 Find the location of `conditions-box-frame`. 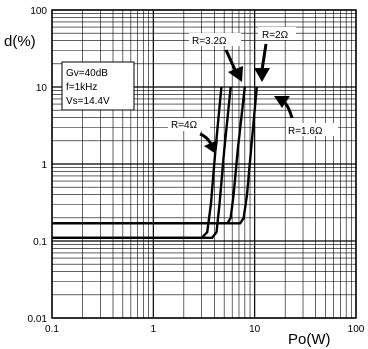

conditions-box-frame is located at coordinates (98, 86).